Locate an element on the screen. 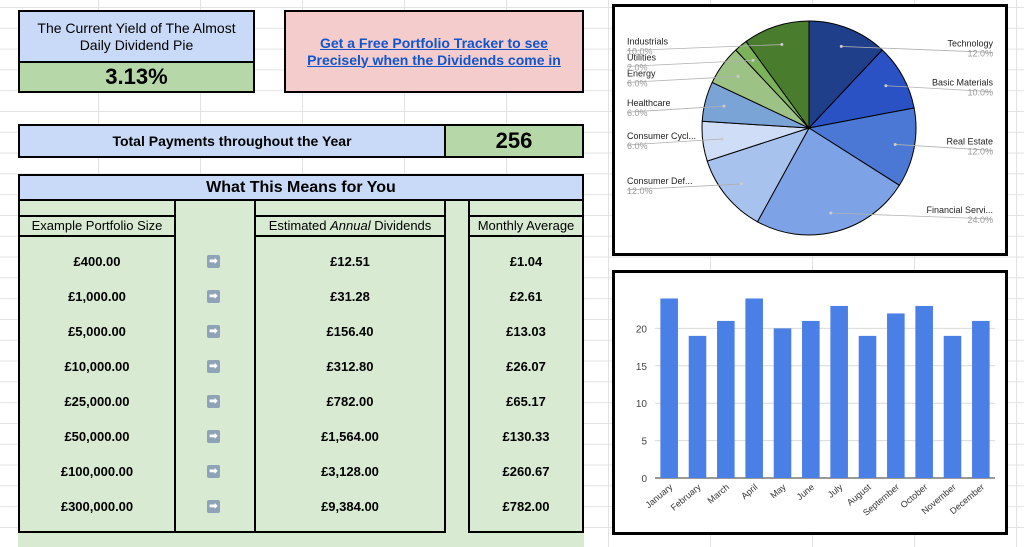 Image resolution: width=1024 pixels, height=547 pixels. bar-y-tick-label: 15 is located at coordinates (642, 367).